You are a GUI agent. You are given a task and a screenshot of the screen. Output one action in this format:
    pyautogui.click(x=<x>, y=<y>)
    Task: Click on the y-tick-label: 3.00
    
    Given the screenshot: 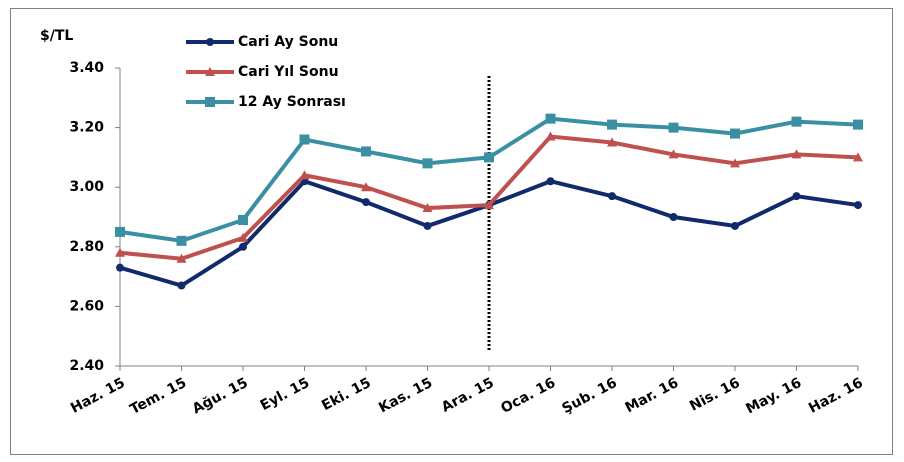 What is the action you would take?
    pyautogui.click(x=86, y=187)
    